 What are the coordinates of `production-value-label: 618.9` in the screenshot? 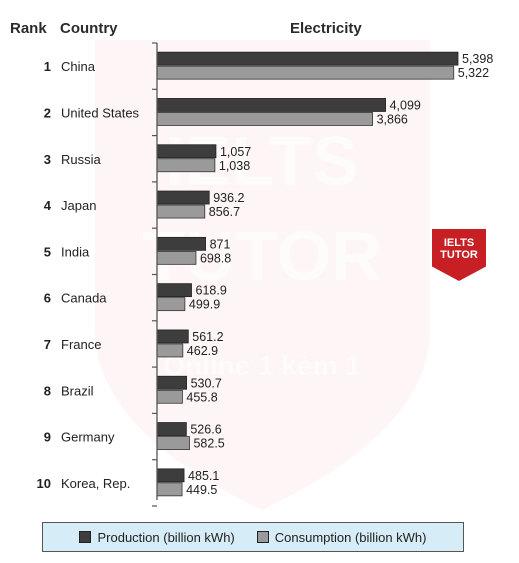 It's located at (211, 291).